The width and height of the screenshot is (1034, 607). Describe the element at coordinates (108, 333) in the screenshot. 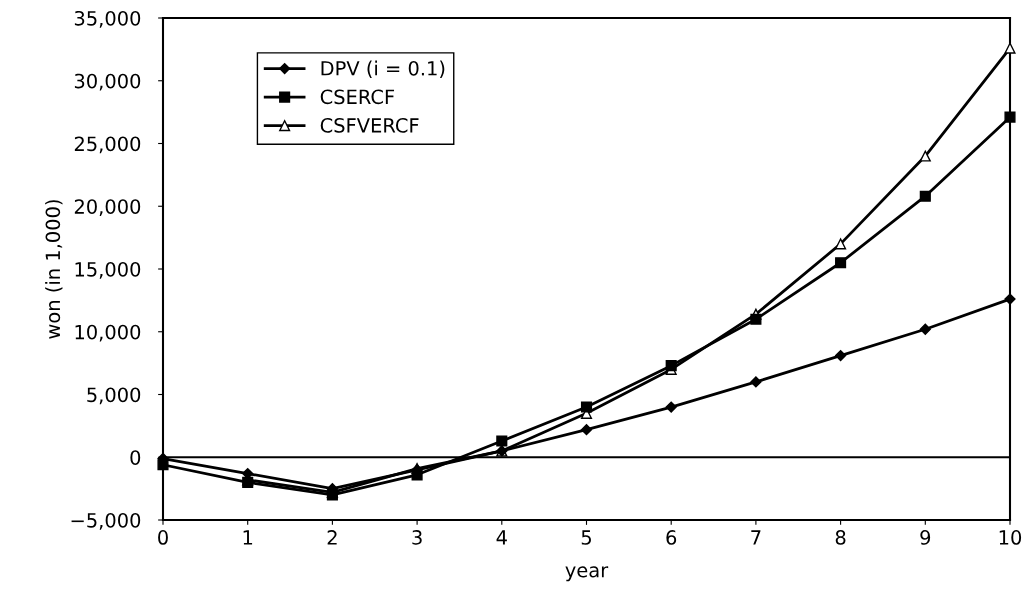

I see `y-tick-label: 10,000` at that location.